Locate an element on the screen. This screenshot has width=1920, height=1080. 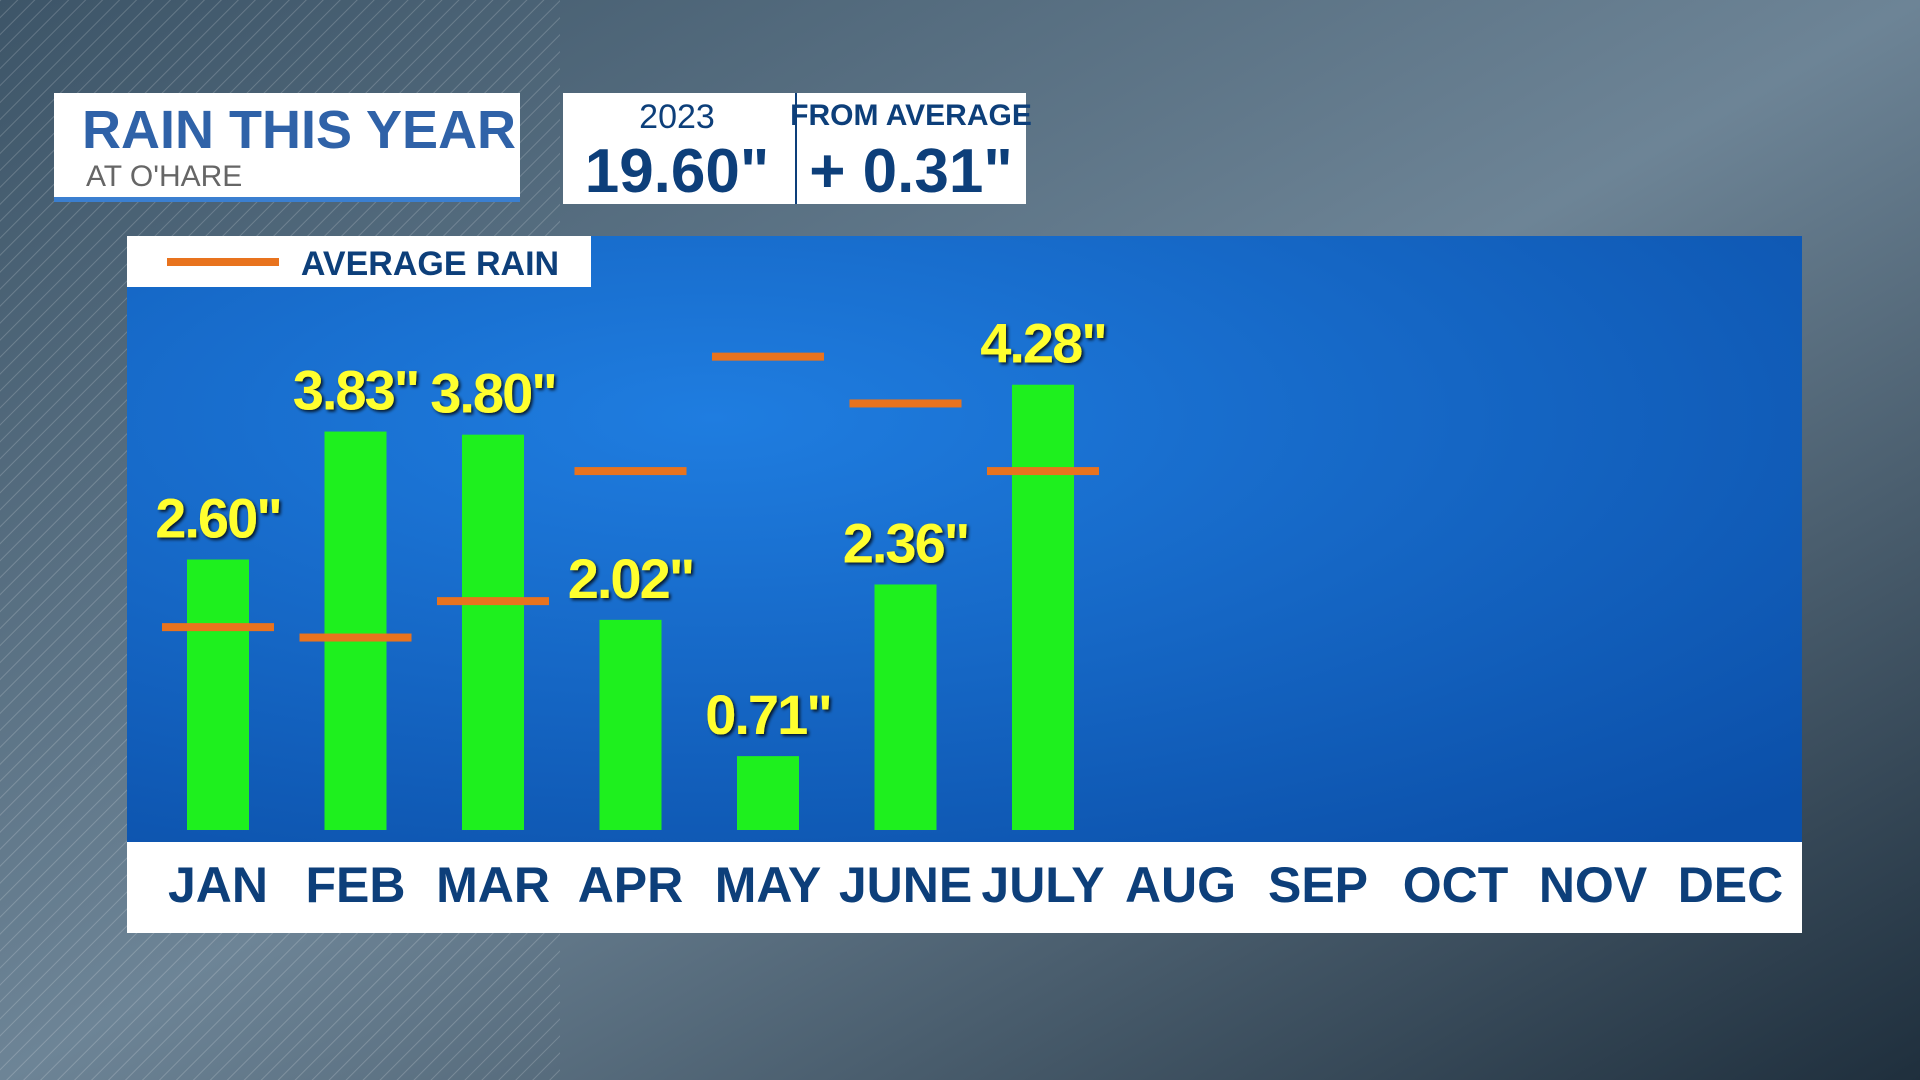
value-label: 3.80" is located at coordinates (493, 393).